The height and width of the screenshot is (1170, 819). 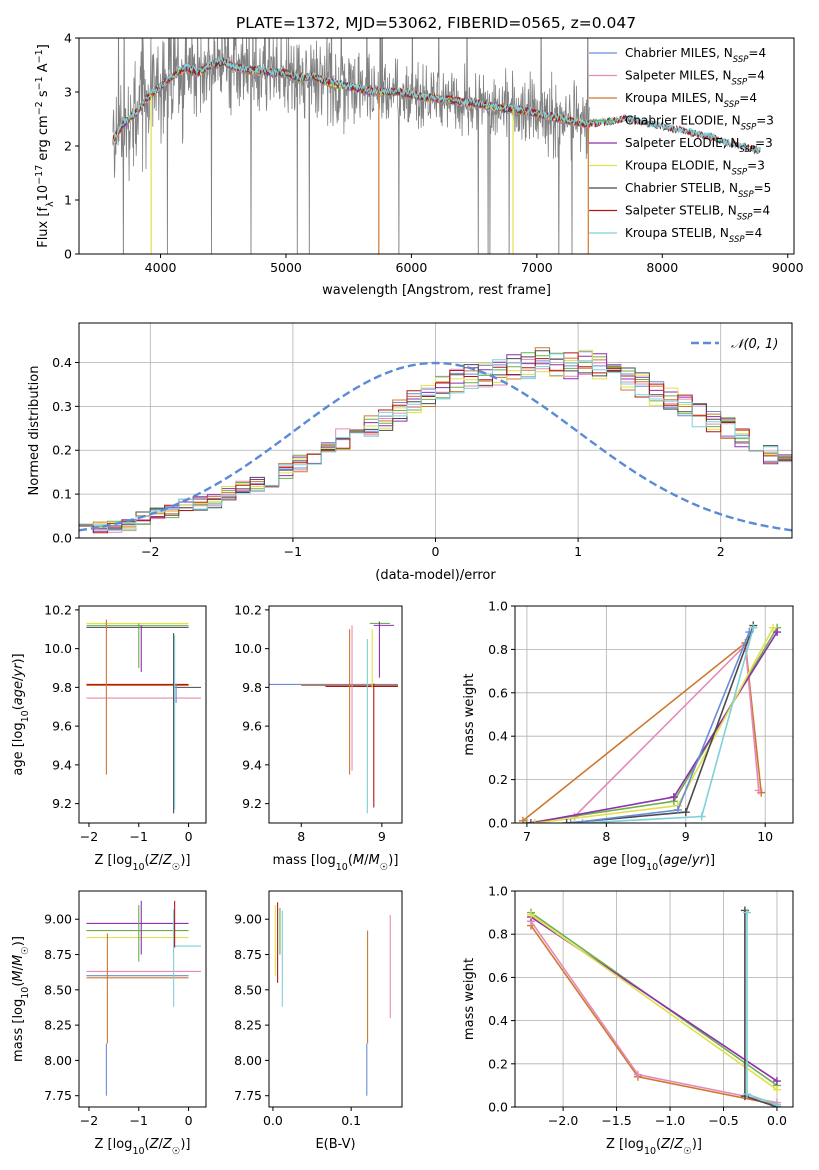 I want to click on y-tick-label: 8.25, so click(x=248, y=1025).